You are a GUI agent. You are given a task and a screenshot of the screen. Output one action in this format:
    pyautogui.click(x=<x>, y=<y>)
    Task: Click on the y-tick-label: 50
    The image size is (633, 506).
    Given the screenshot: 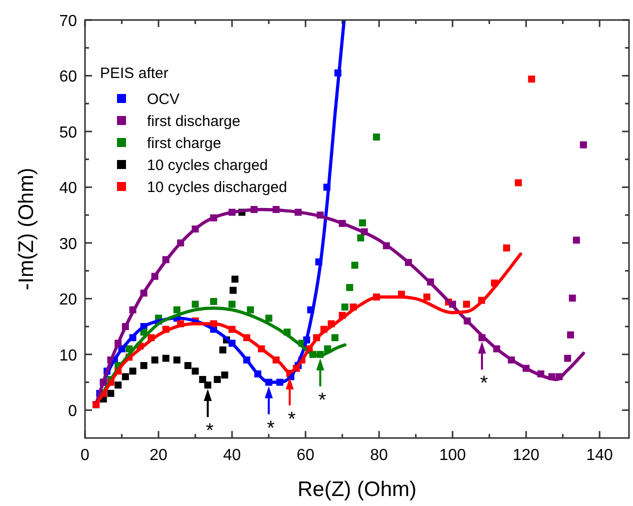 What is the action you would take?
    pyautogui.click(x=68, y=133)
    